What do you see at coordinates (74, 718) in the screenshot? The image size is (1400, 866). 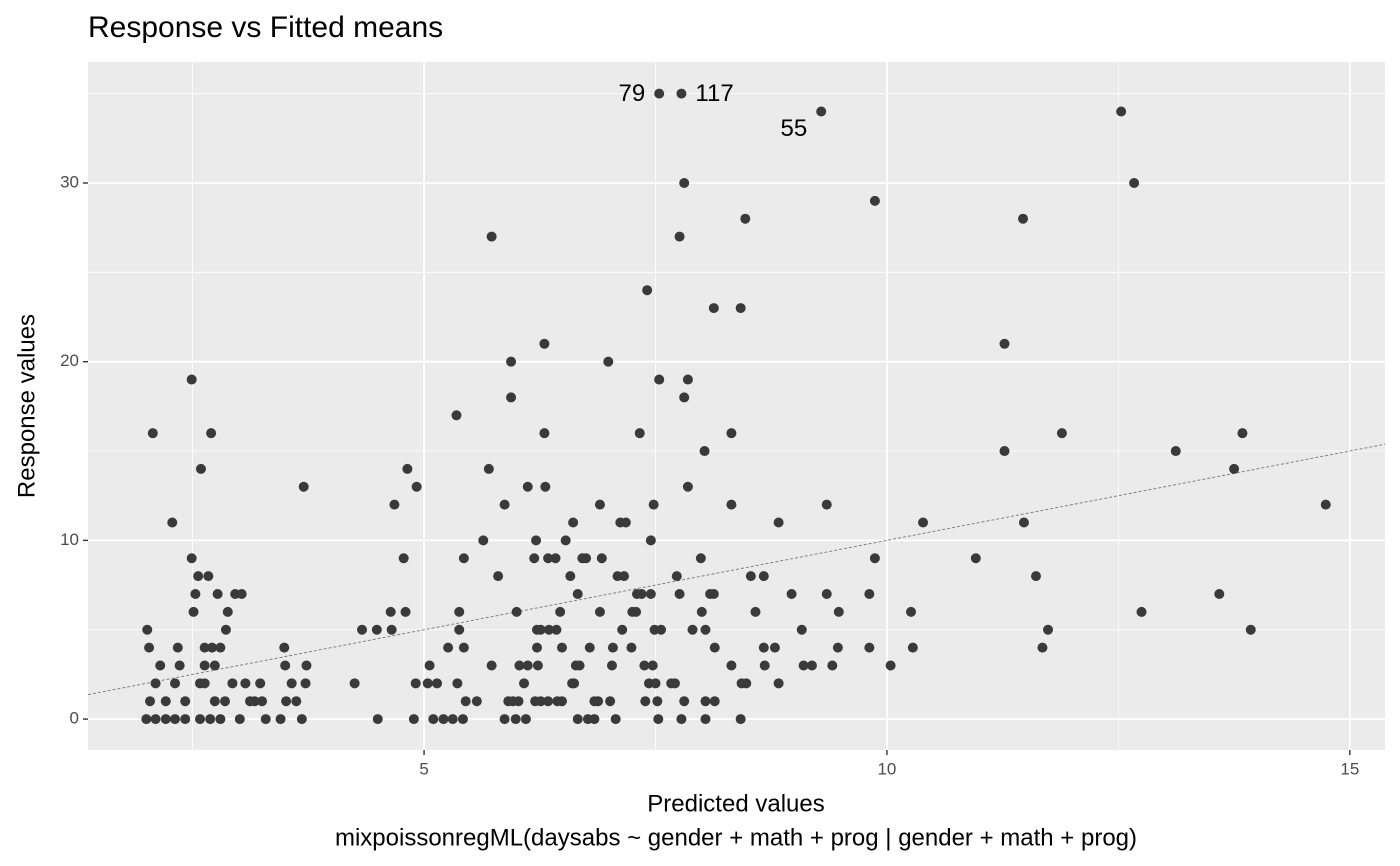 I see `y-tick-label: 0` at bounding box center [74, 718].